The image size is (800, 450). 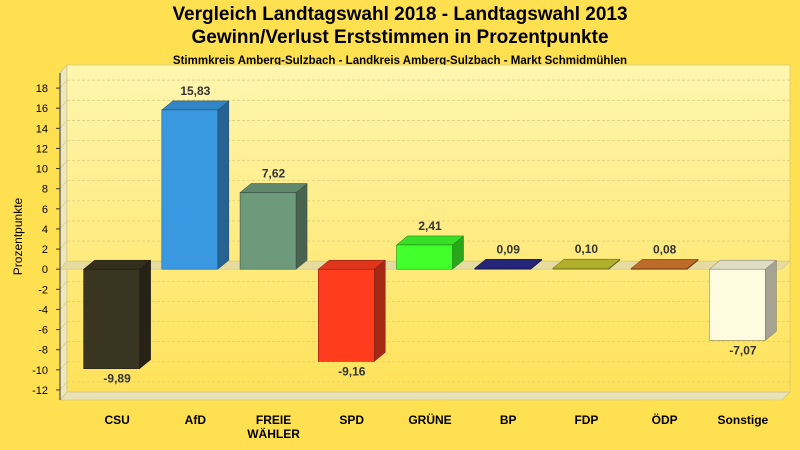 I want to click on y-axis-ticks: -12 -10 -8 -6 -4 -2 0 2 4 6 8 10 12 14 16 18, so click(x=46, y=240).